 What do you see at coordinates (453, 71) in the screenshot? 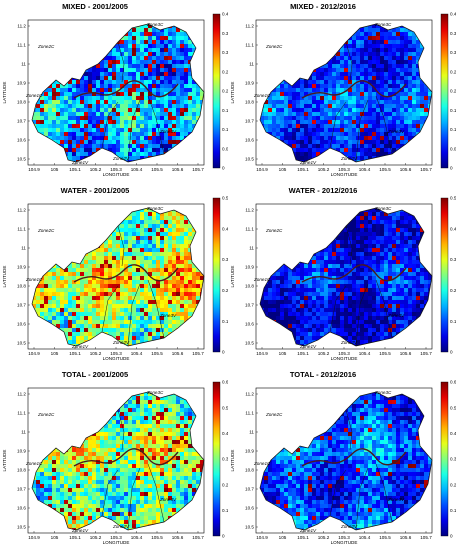
I see `colorbar-tick-label: 0.25` at bounding box center [453, 71].